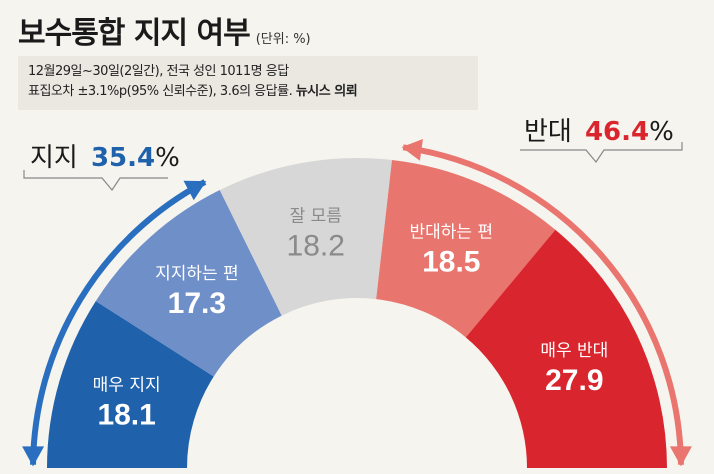 This screenshot has height=474, width=714. Describe the element at coordinates (283, 39) in the screenshot. I see `unit-label: (단위: %)` at that location.